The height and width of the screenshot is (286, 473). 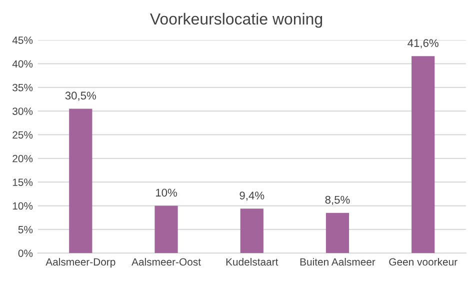 What do you see at coordinates (22, 158) in the screenshot?
I see `y-tick-label: 20%` at bounding box center [22, 158].